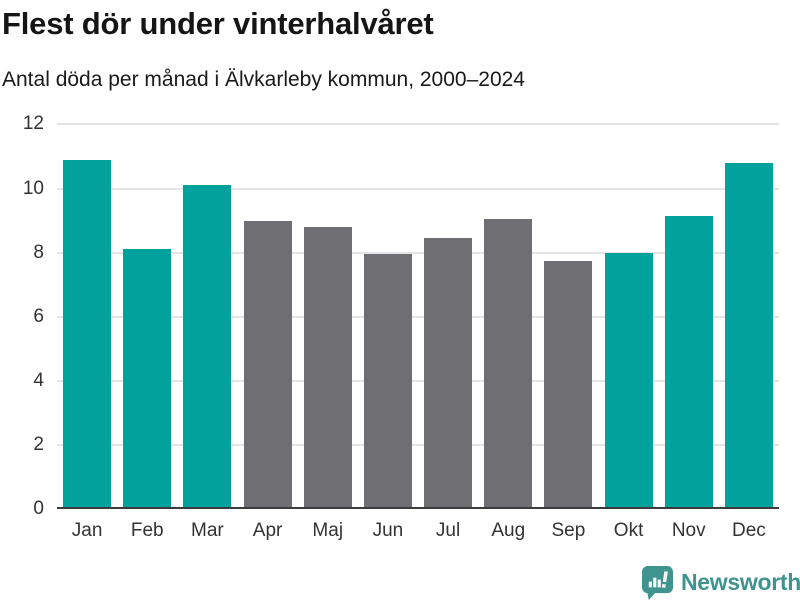 The height and width of the screenshot is (600, 800). What do you see at coordinates (418, 124) in the screenshot?
I see `gridline-y12` at bounding box center [418, 124].